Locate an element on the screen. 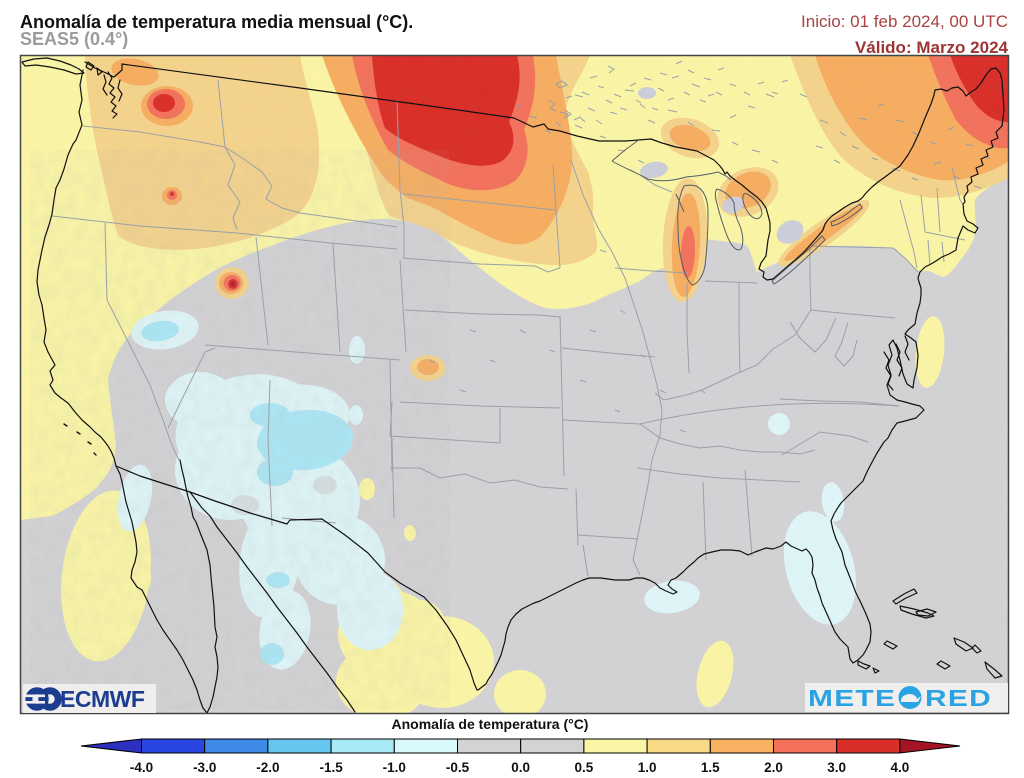 Image resolution: width=1024 pixels, height=778 pixels. svg-text: -1.0 is located at coordinates (394, 767).